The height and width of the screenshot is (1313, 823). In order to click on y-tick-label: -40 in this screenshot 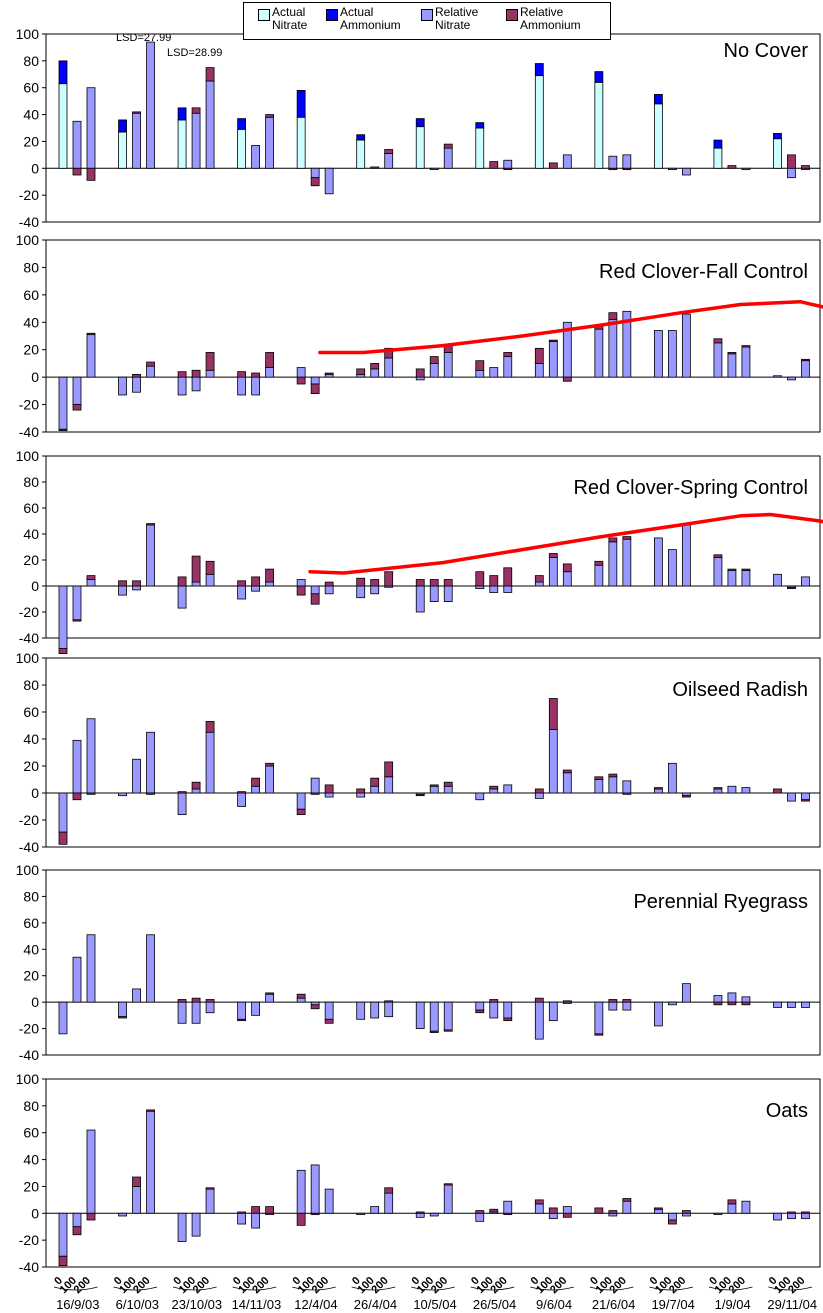, I will do `click(29, 847)`.